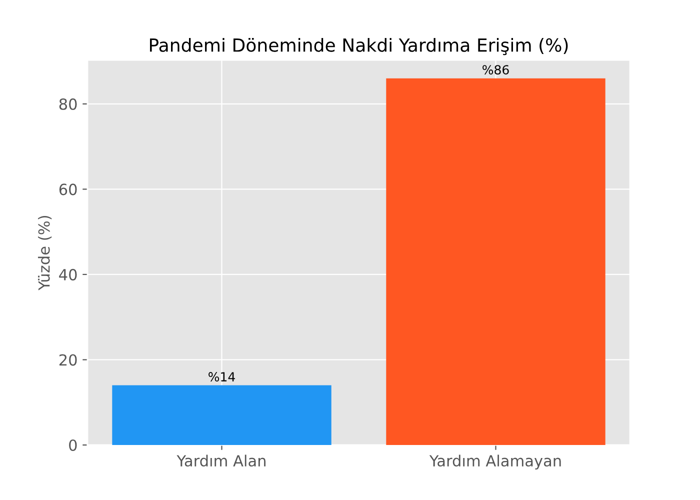  I want to click on data-label: %86, so click(495, 70).